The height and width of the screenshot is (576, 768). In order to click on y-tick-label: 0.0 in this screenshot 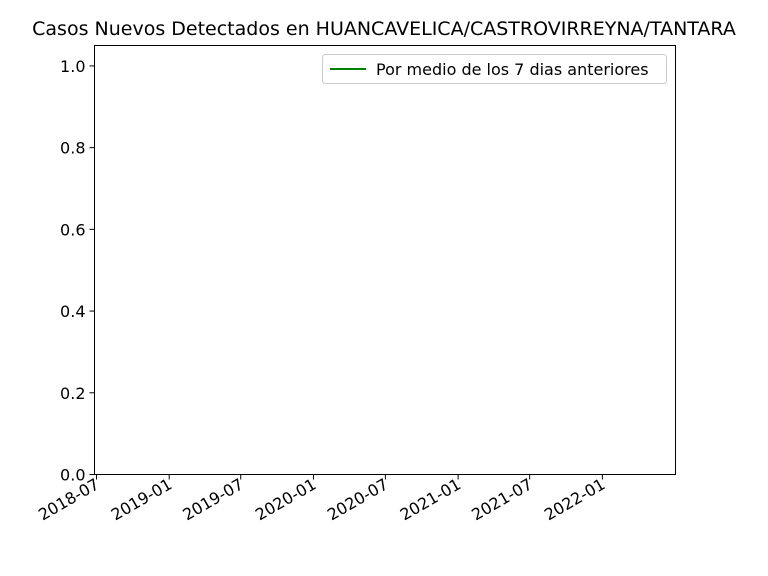, I will do `click(72, 475)`.